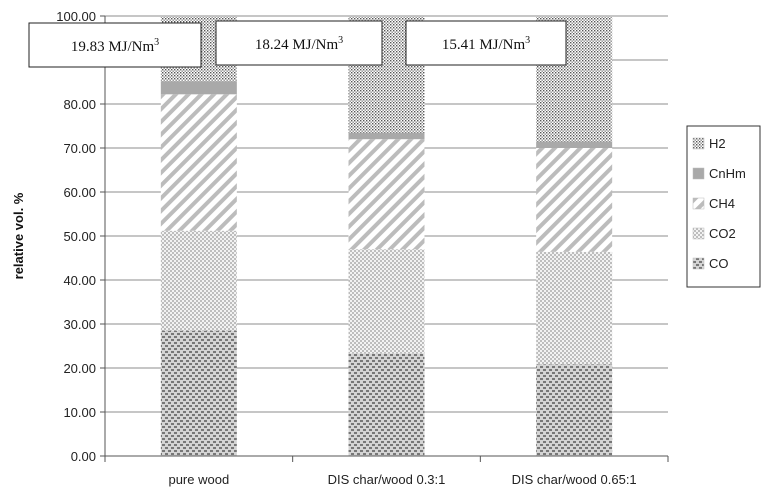 The width and height of the screenshot is (766, 497). What do you see at coordinates (574, 479) in the screenshot?
I see `x-tick-label: DIS char/wood 0.65:1` at bounding box center [574, 479].